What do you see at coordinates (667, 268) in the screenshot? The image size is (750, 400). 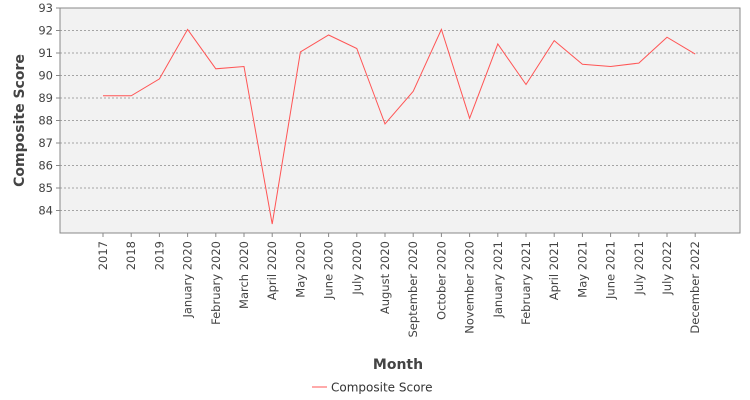 I see `x-tick-label: July 2022` at bounding box center [667, 268].